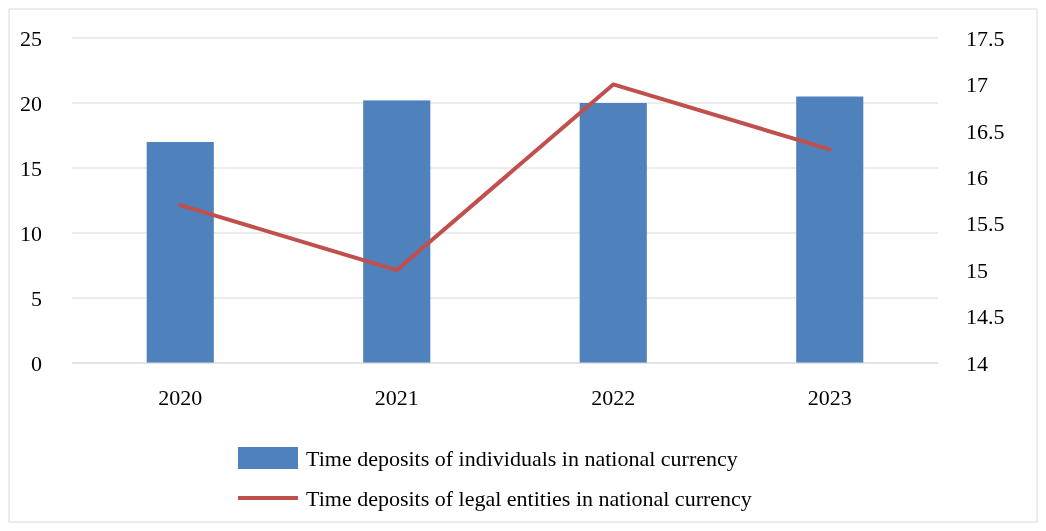 The height and width of the screenshot is (531, 1046). I want to click on y2-tick-label: 17, so click(977, 85).